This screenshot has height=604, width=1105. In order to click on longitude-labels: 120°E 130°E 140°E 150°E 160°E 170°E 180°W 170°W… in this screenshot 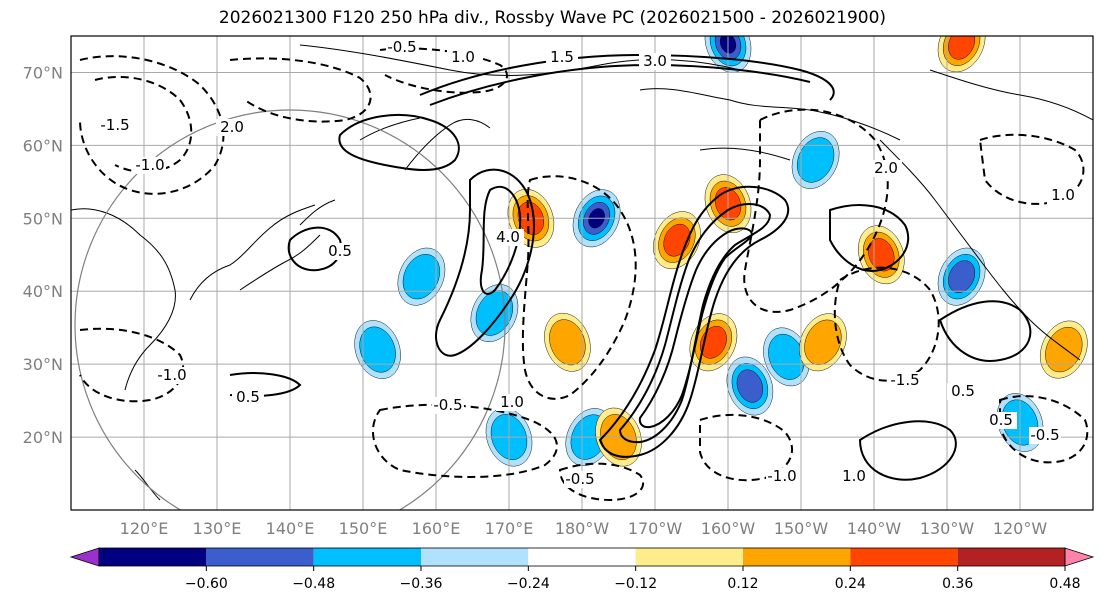, I will do `click(584, 528)`.